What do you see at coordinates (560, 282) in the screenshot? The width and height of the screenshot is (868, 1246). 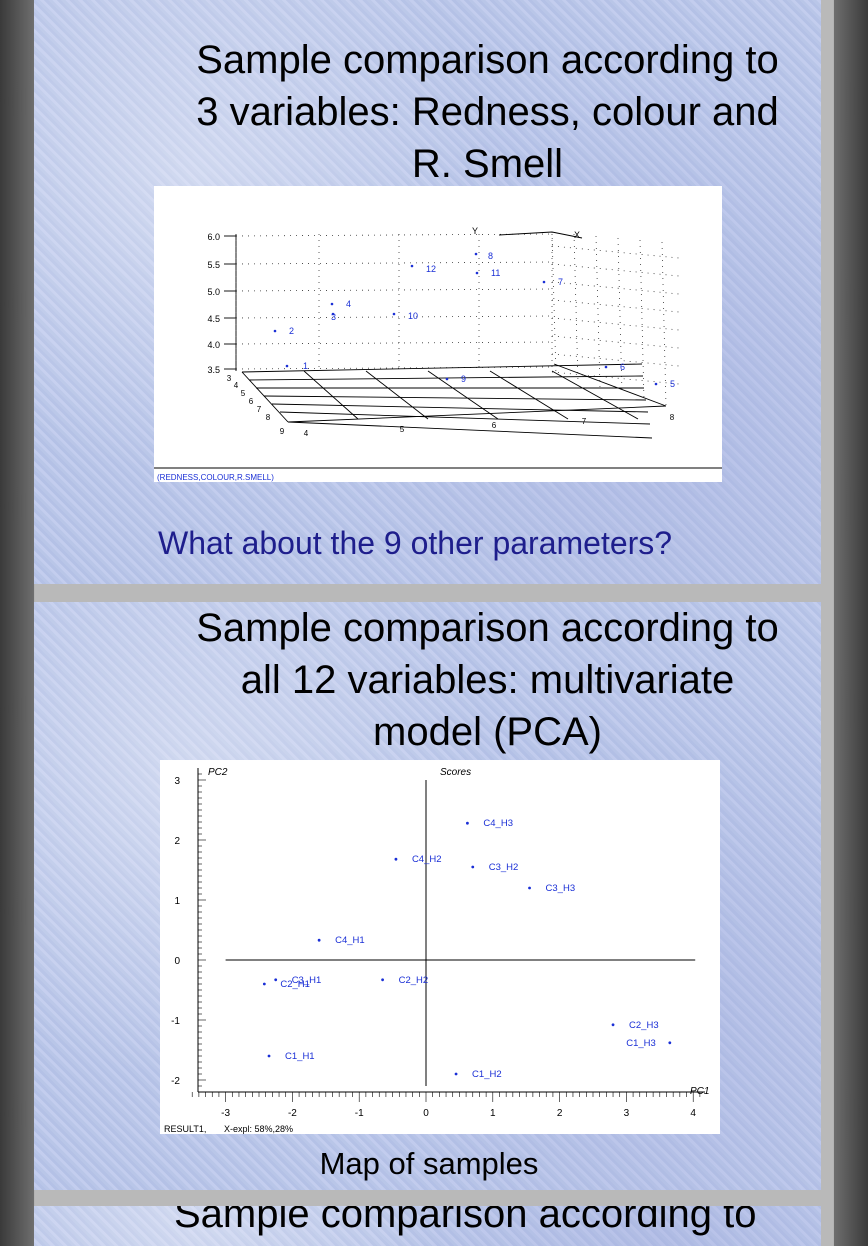 I see `plot-3d-point-label: 7` at bounding box center [560, 282].